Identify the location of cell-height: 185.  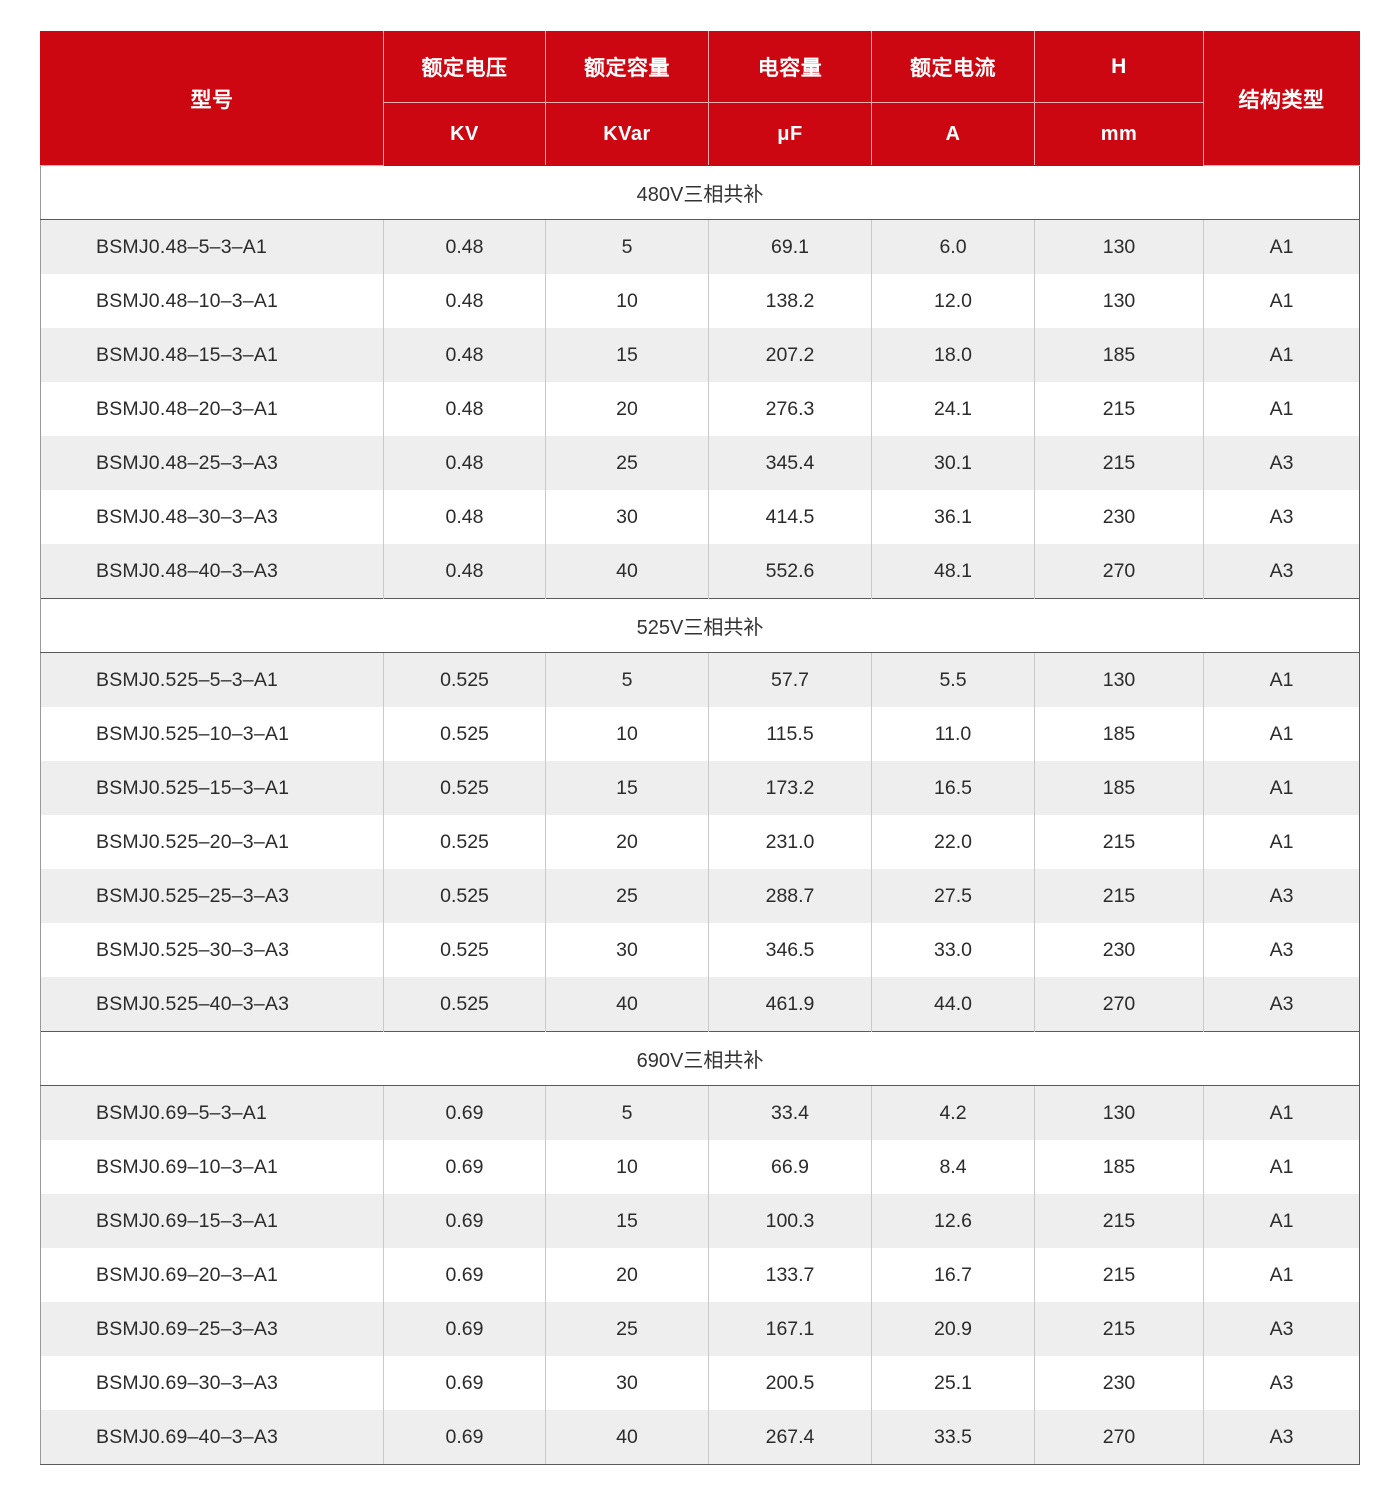
(1119, 734).